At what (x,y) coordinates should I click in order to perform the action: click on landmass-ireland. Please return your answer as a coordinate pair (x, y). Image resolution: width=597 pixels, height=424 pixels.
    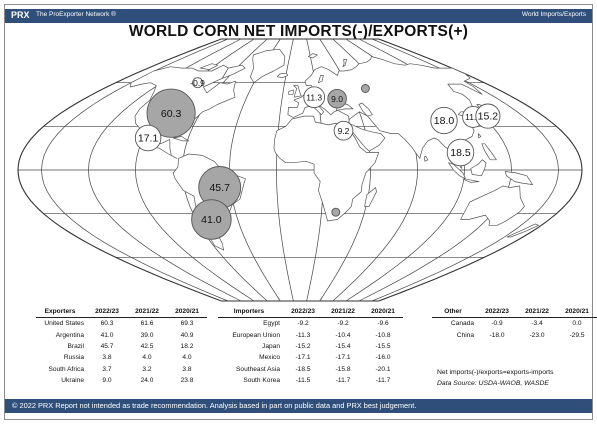
    Looking at the image, I should click on (291, 92).